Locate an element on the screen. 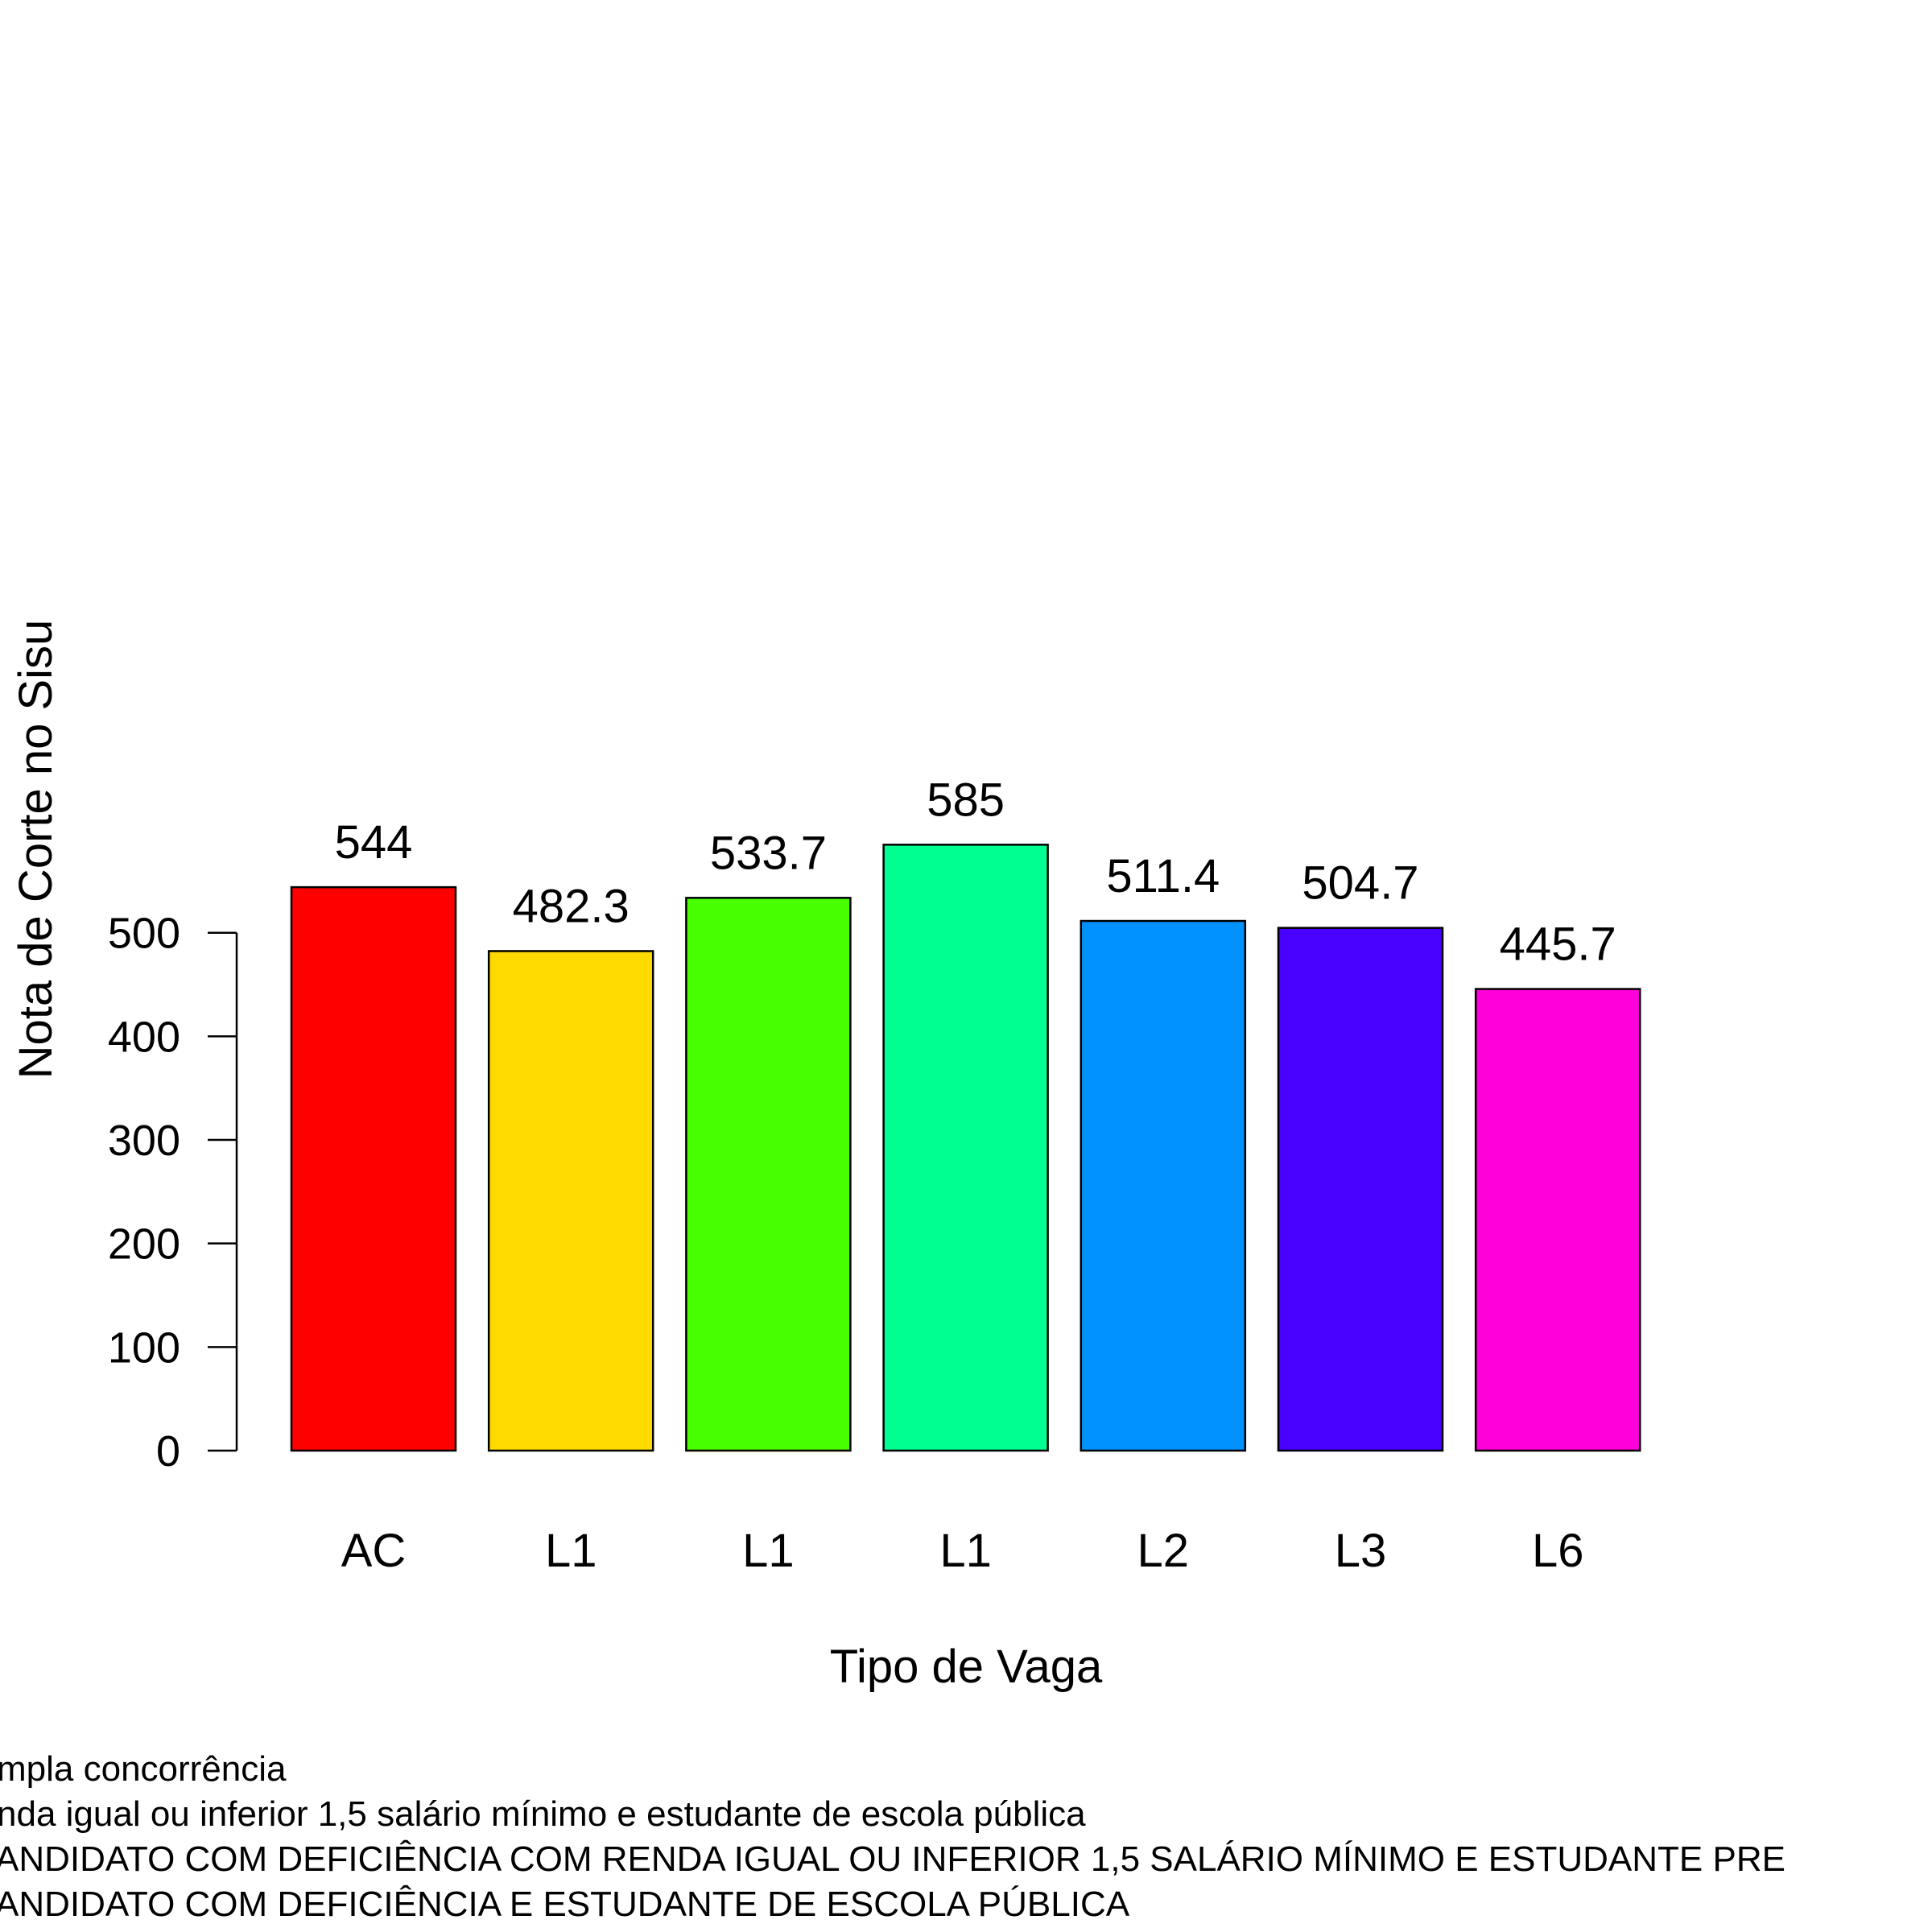  y-axis: 0 100 200 300 400 500 is located at coordinates (173, 1193).